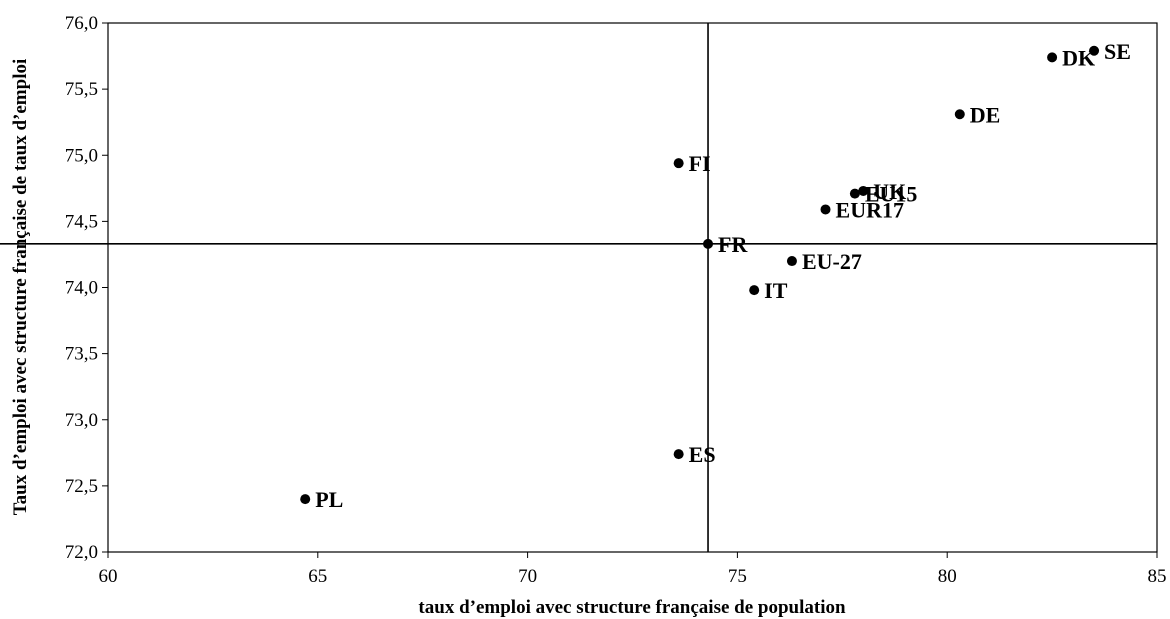 This screenshot has width=1170, height=619. I want to click on x-tick-label: 80, so click(947, 576).